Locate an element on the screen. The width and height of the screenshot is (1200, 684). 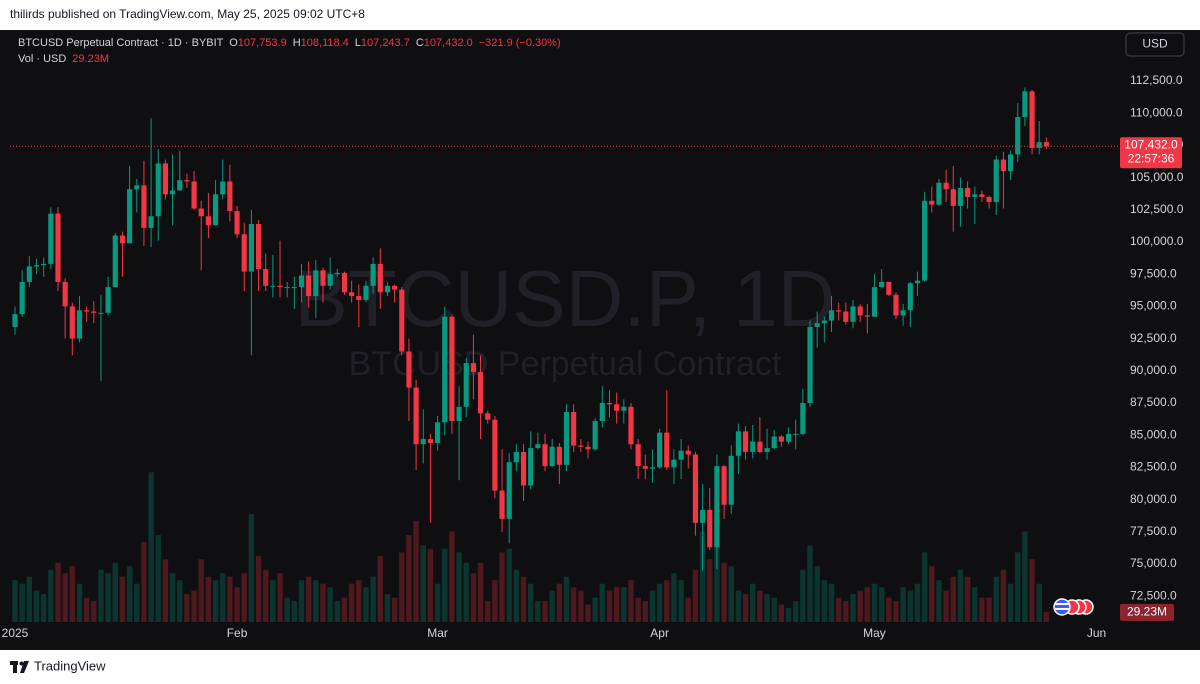
brand-logo is located at coordinates (19, 667).